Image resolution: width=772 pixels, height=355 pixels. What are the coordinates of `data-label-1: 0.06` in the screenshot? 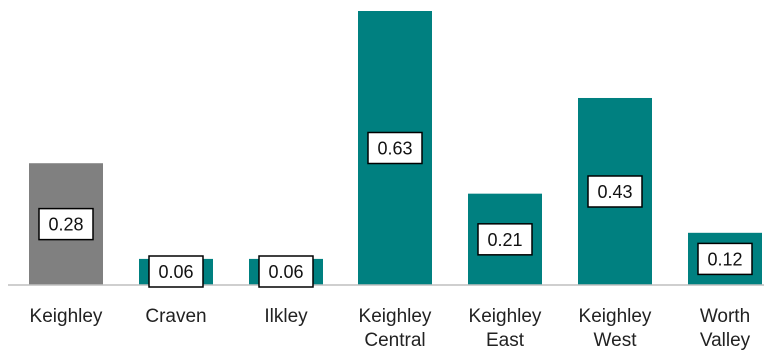 It's located at (176, 271).